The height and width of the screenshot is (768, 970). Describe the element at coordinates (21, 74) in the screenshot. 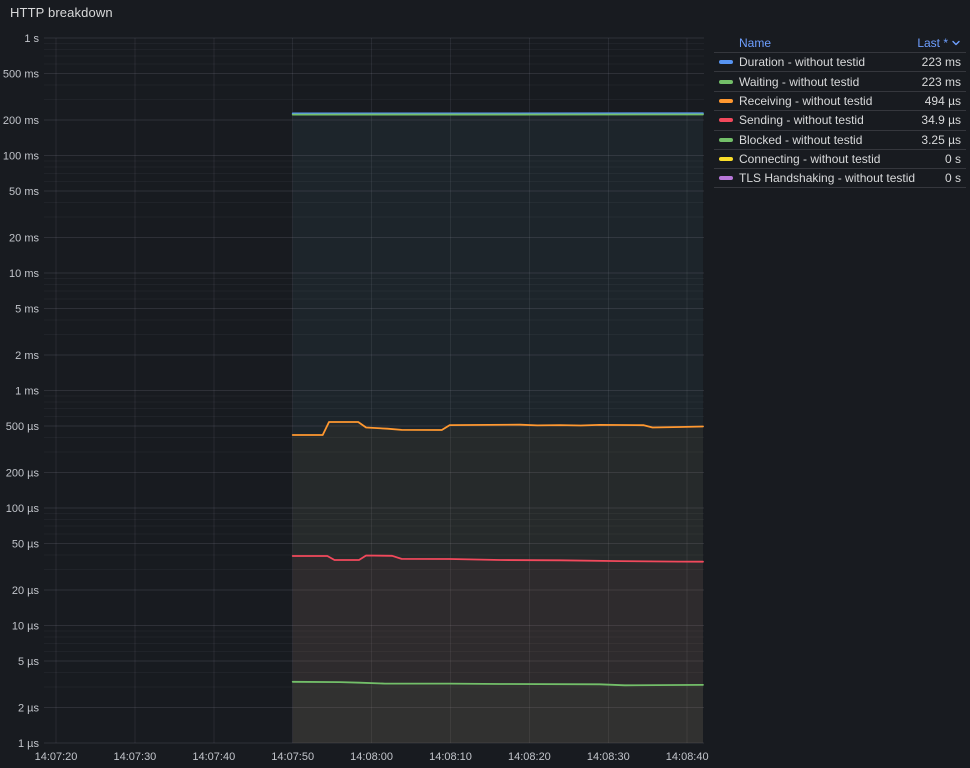

I see `svg-text: 500 ms` at that location.